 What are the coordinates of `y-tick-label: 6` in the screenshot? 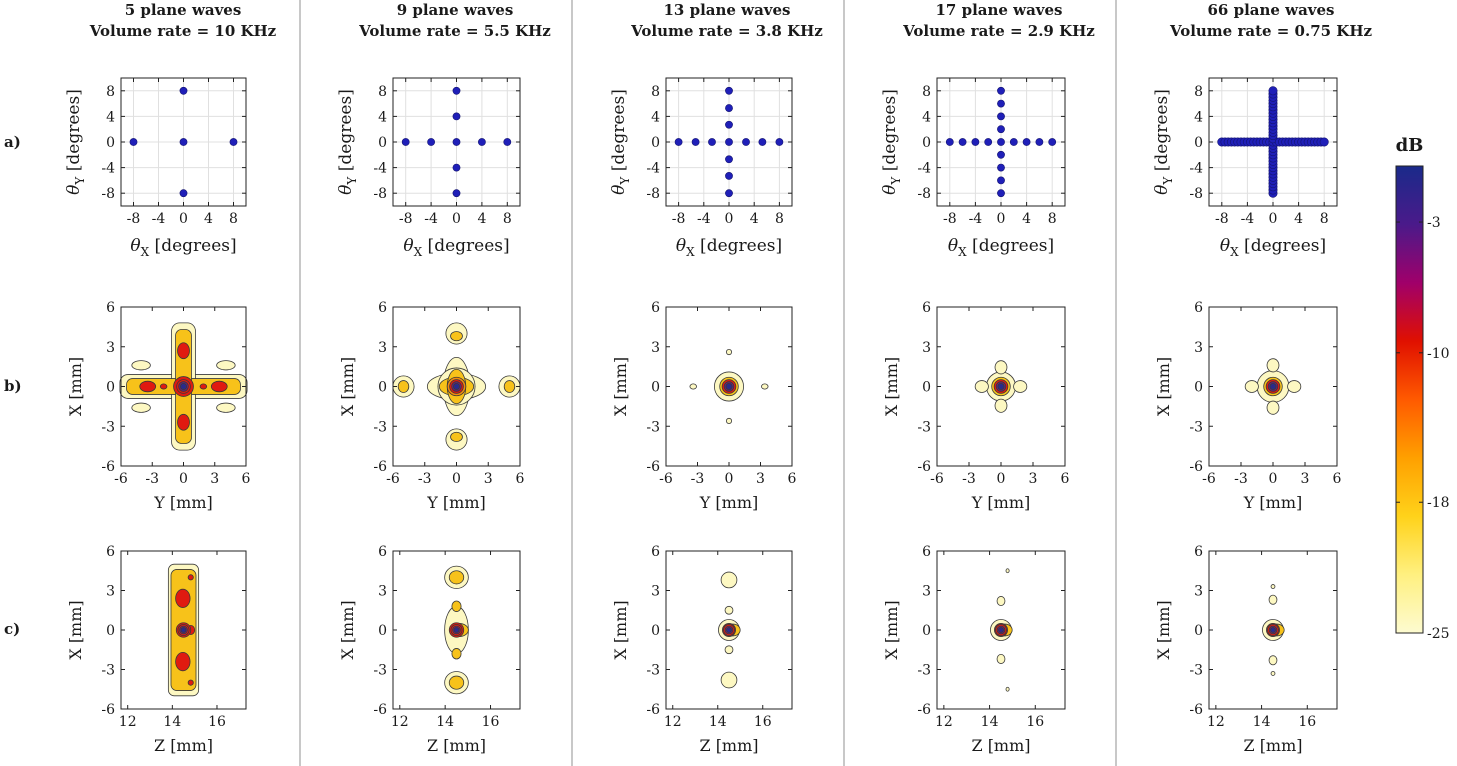 It's located at (655, 552).